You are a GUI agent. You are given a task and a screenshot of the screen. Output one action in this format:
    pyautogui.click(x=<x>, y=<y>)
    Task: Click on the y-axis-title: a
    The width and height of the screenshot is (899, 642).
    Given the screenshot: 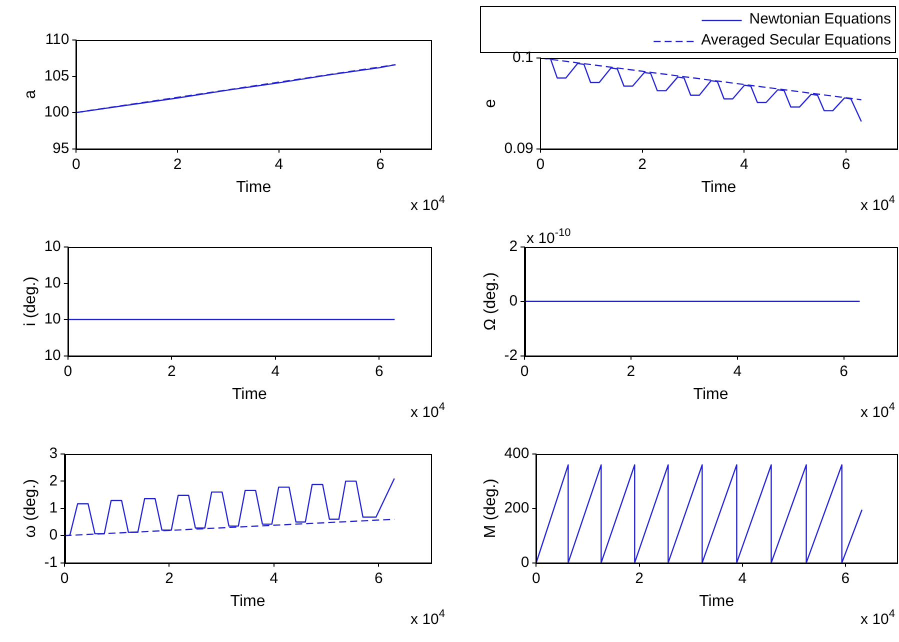 What is the action you would take?
    pyautogui.click(x=31, y=94)
    